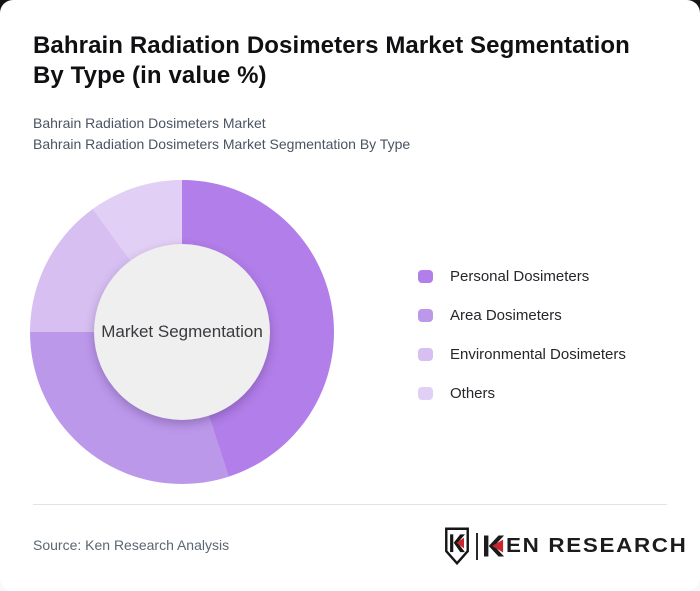  What do you see at coordinates (476, 546) in the screenshot?
I see `logo-divider` at bounding box center [476, 546].